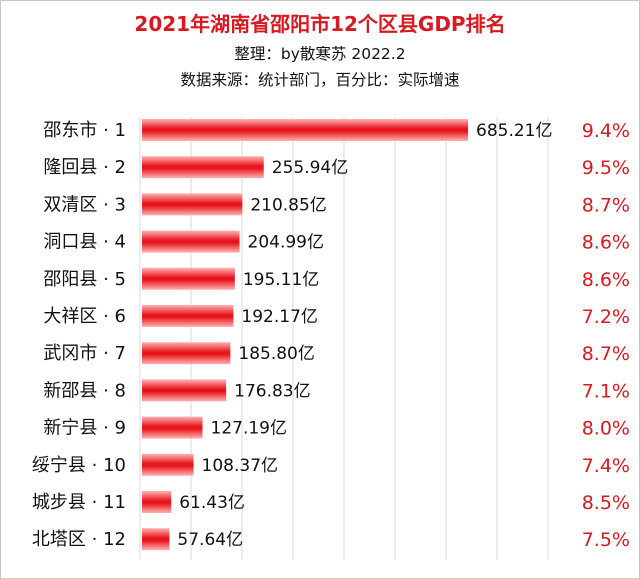  Describe the element at coordinates (606, 429) in the screenshot. I see `growth-label: 8.0%` at that location.